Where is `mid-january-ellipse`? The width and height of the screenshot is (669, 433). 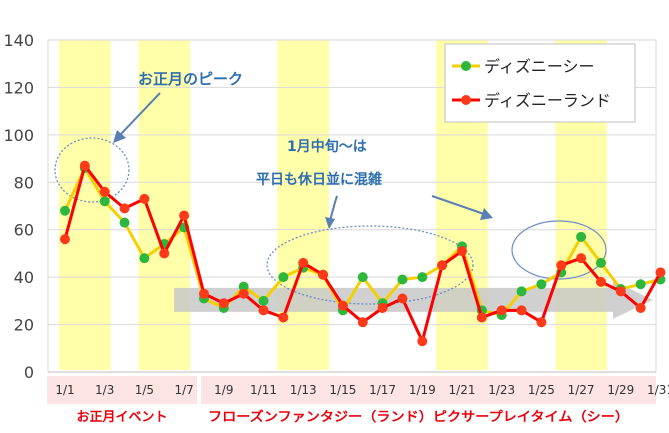 mid-january-ellipse is located at coordinates (370, 265).